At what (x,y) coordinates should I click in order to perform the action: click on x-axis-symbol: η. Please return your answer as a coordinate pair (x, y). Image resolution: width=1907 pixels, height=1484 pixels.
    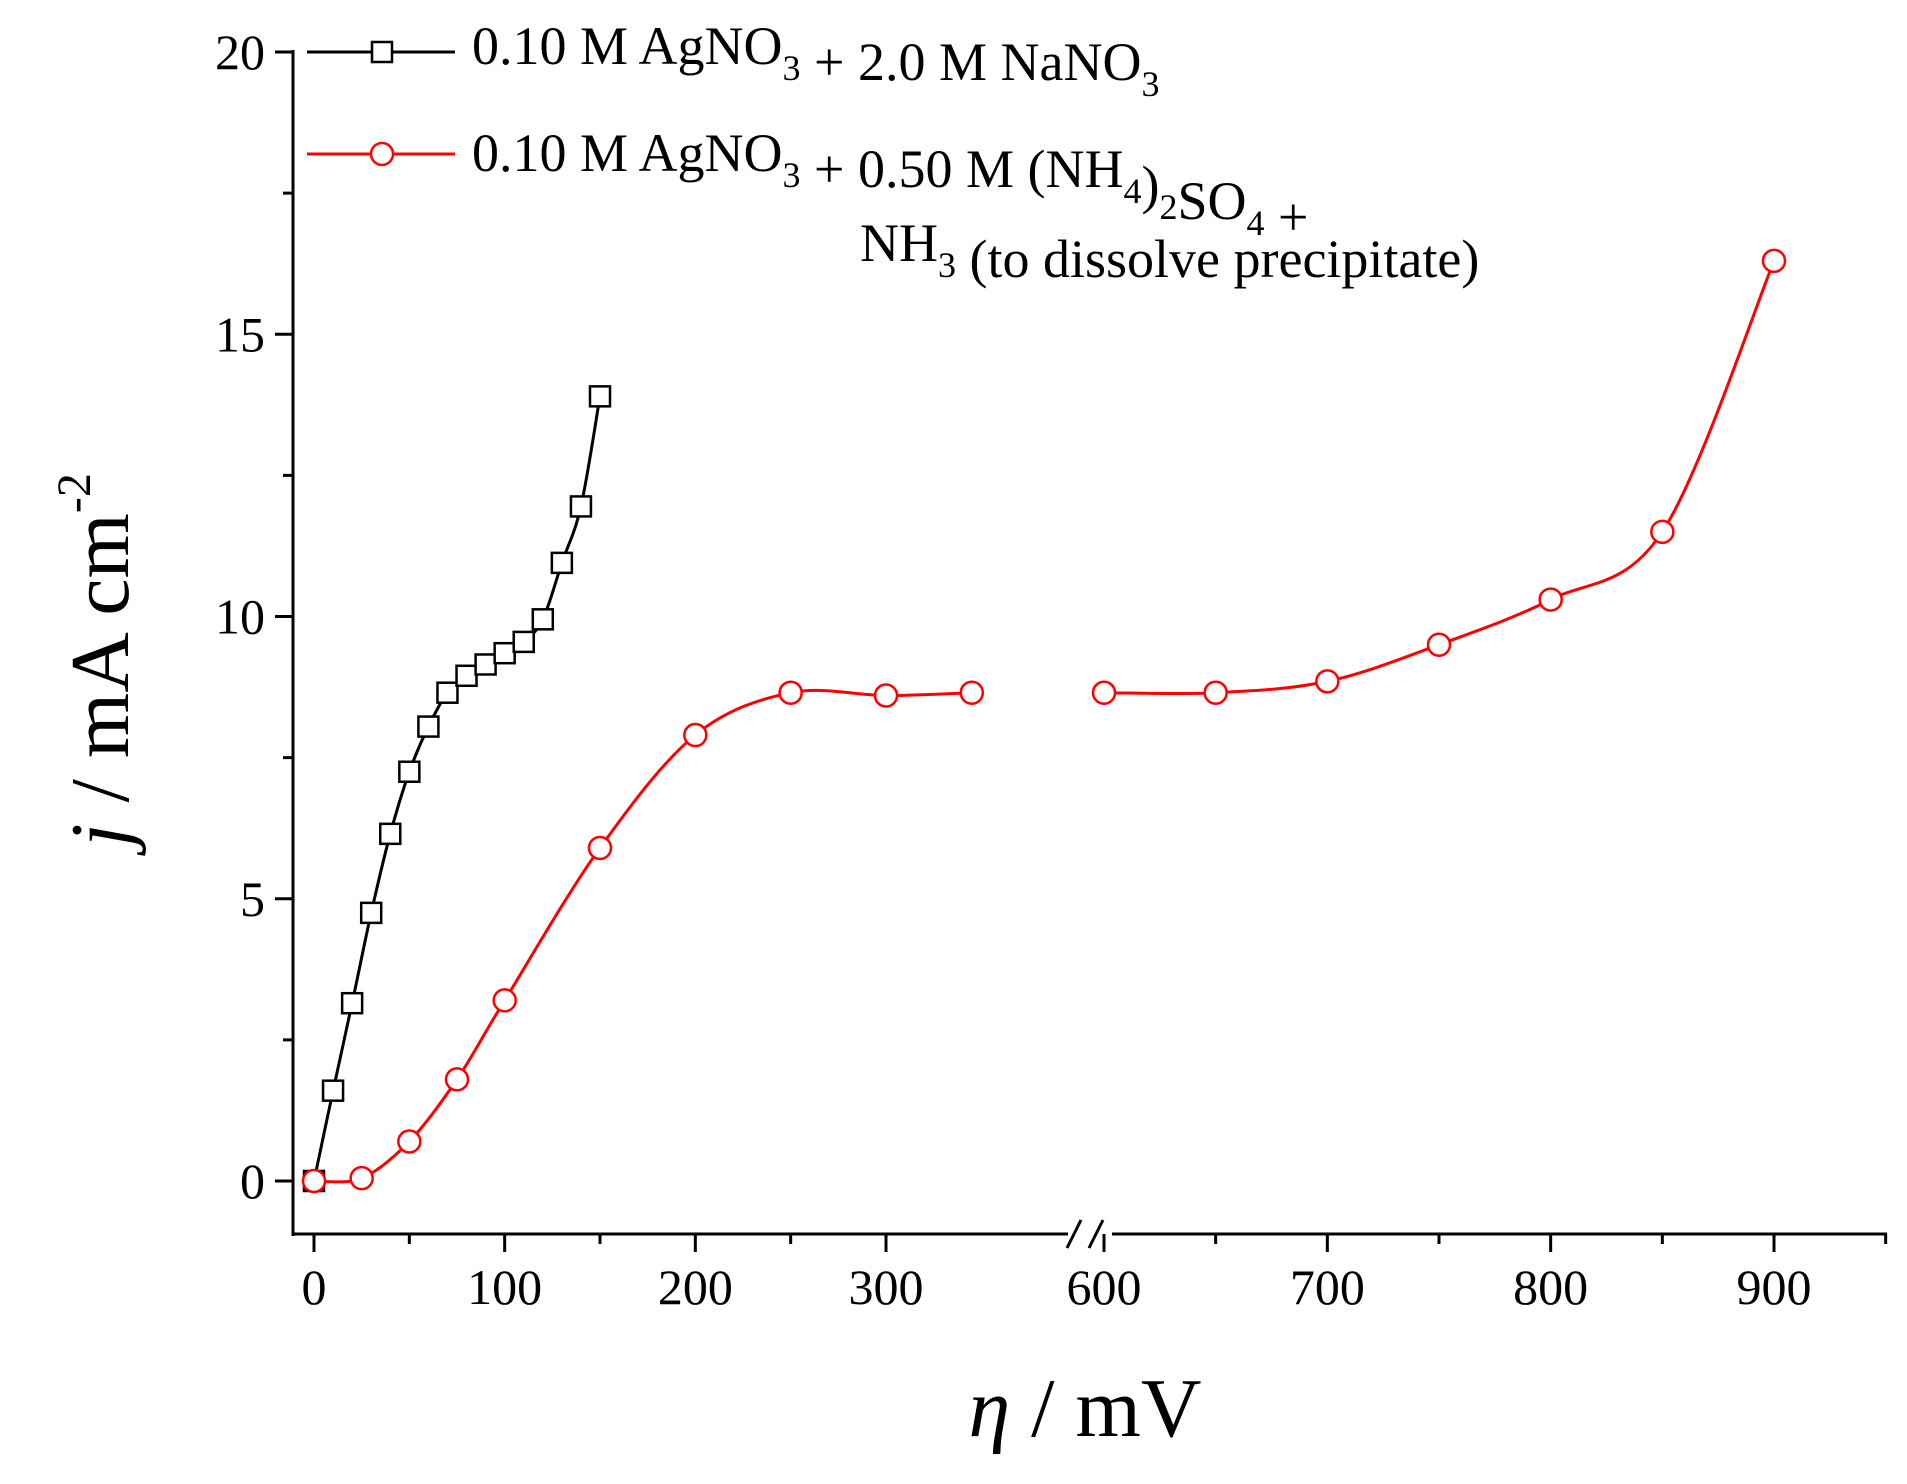
    Looking at the image, I should click on (989, 1408).